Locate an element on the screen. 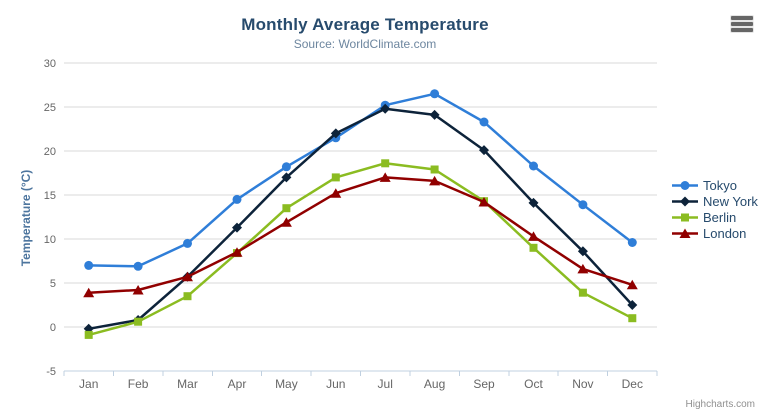  data-point-tokyo-apr is located at coordinates (237, 199).